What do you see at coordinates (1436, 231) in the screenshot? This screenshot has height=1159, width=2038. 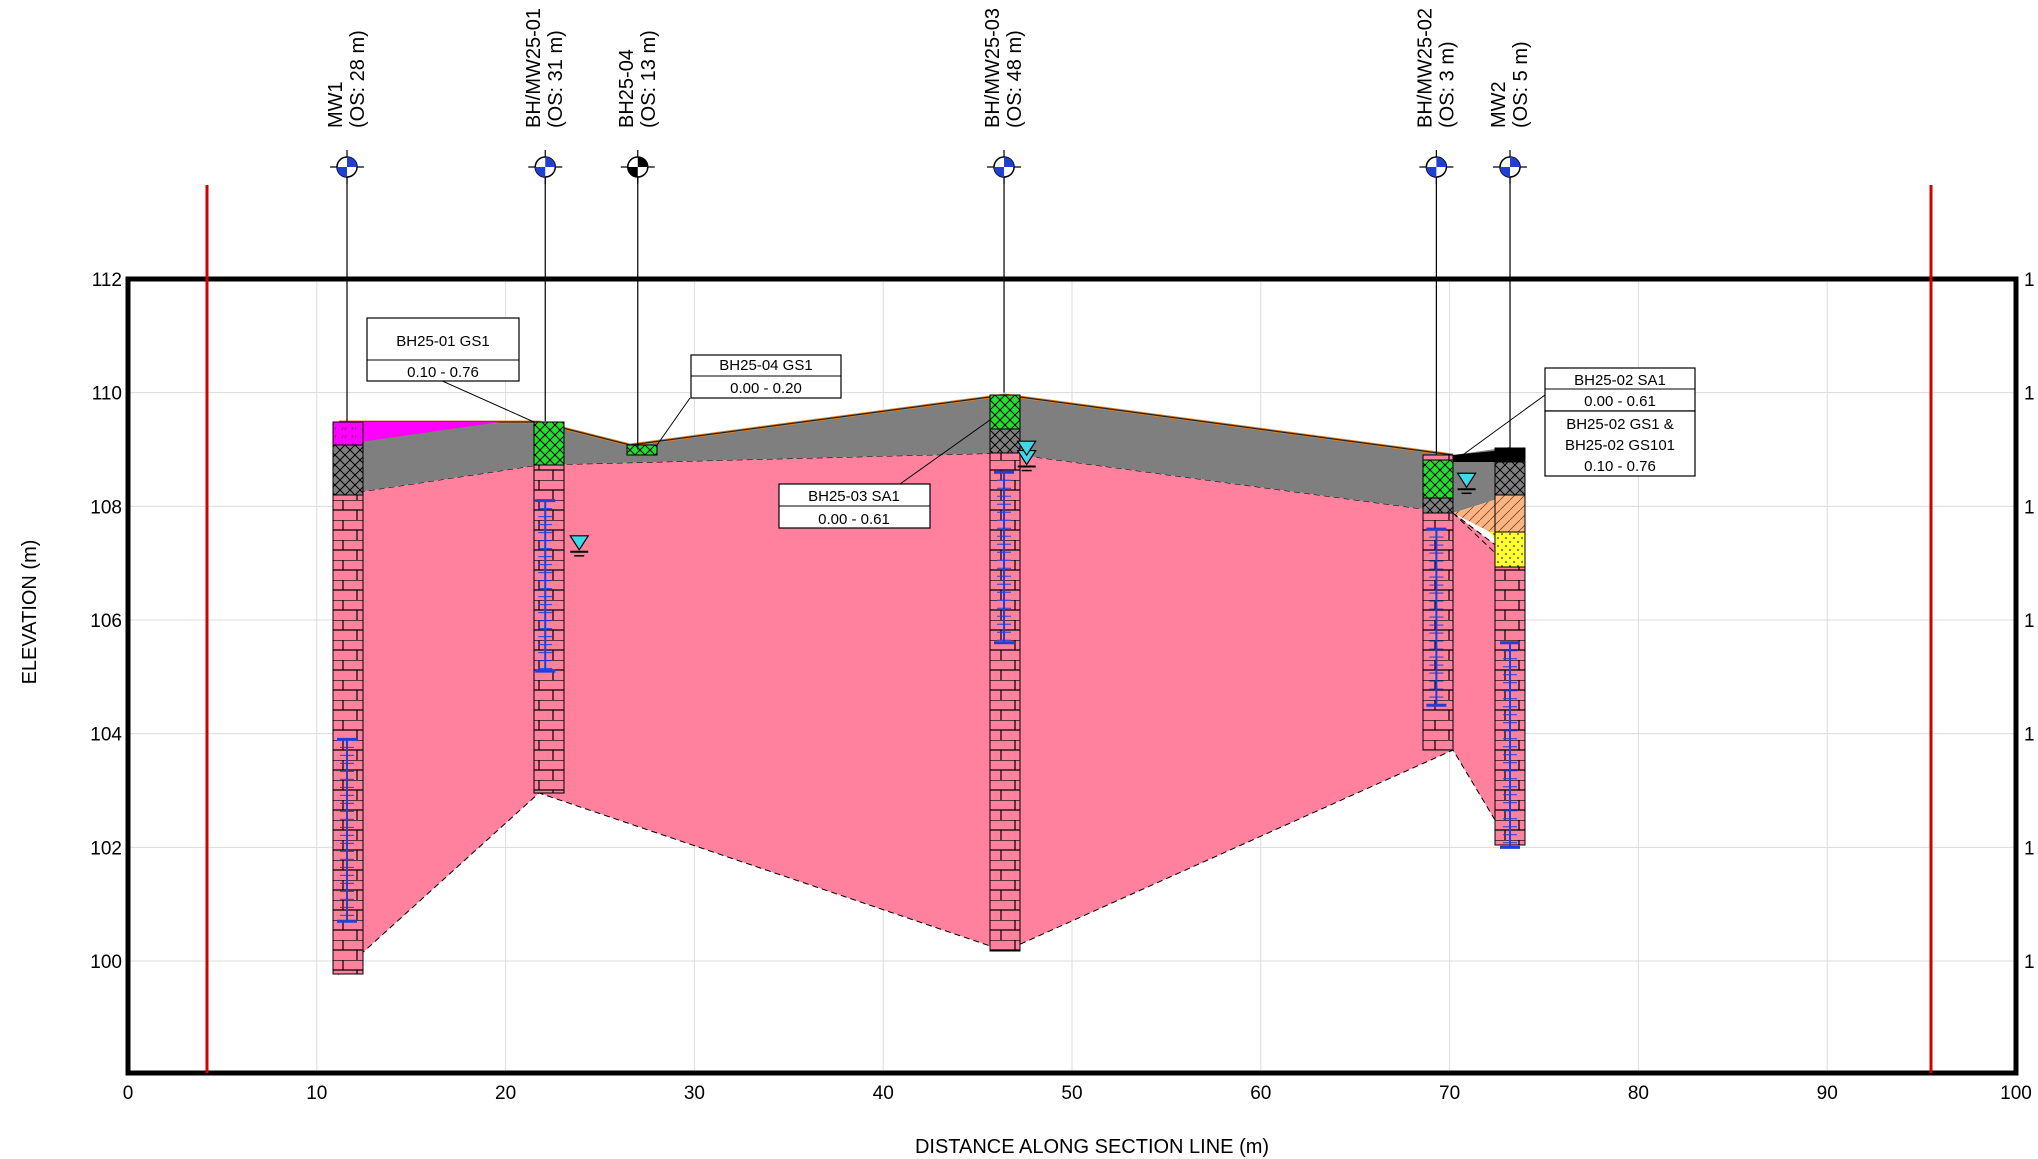 I see `borehole-header-bh-mw25-02: BH/MW25-02 (OS: 3 m)` at bounding box center [1436, 231].